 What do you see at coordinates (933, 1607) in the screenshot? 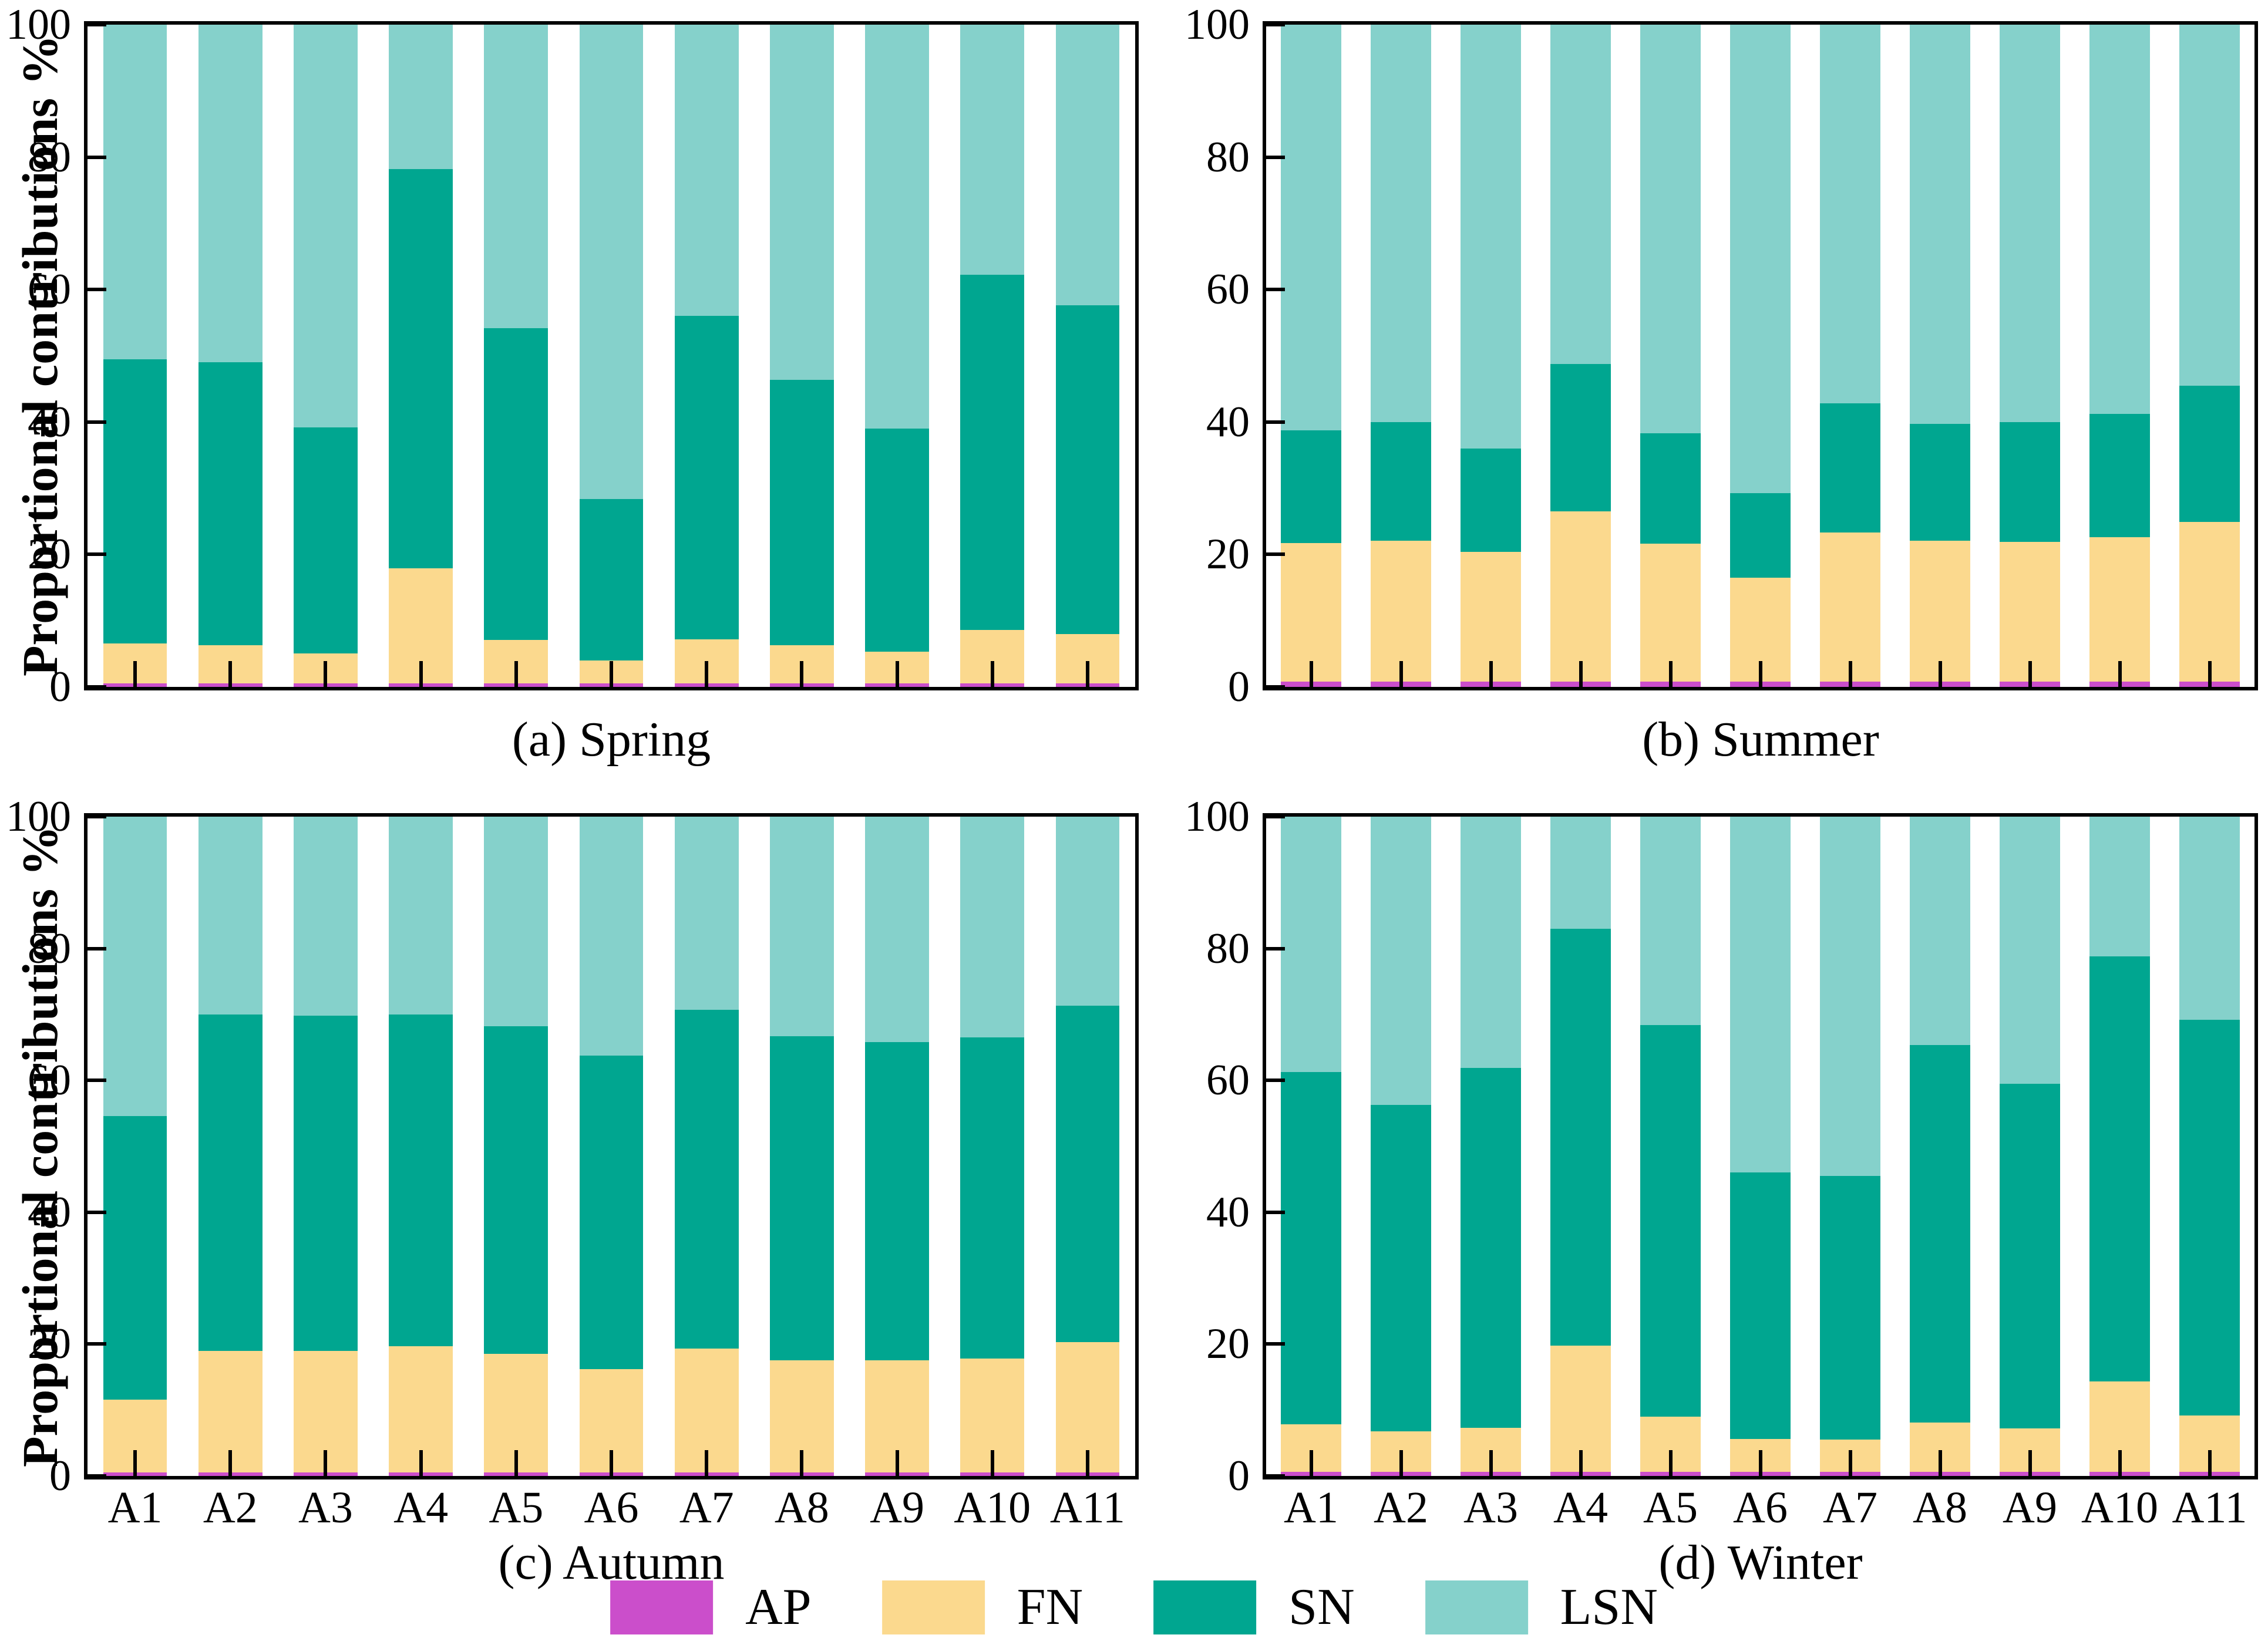
I see `legend-swatch-fn` at bounding box center [933, 1607].